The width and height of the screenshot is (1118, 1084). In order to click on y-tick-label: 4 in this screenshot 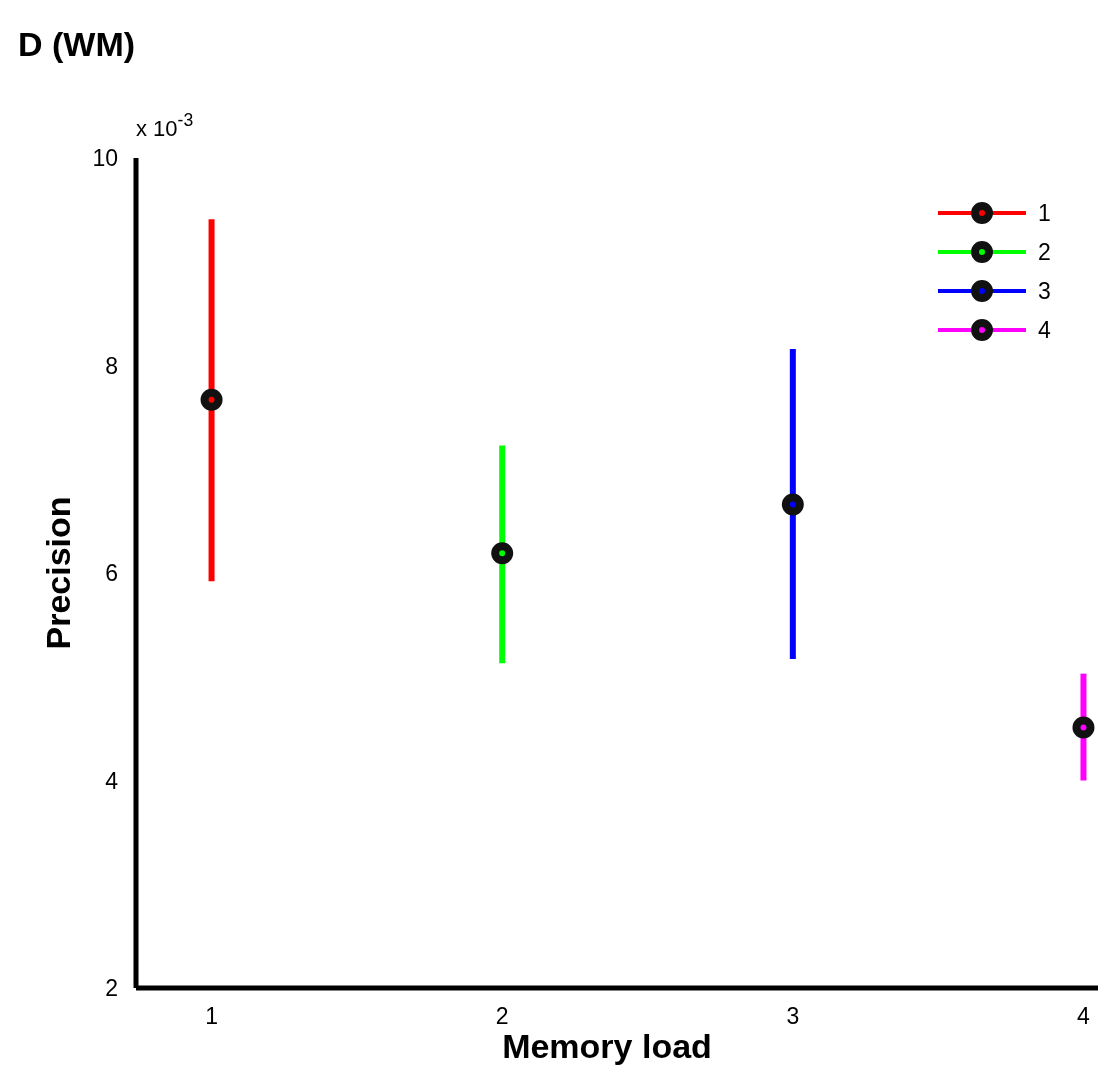, I will do `click(112, 780)`.